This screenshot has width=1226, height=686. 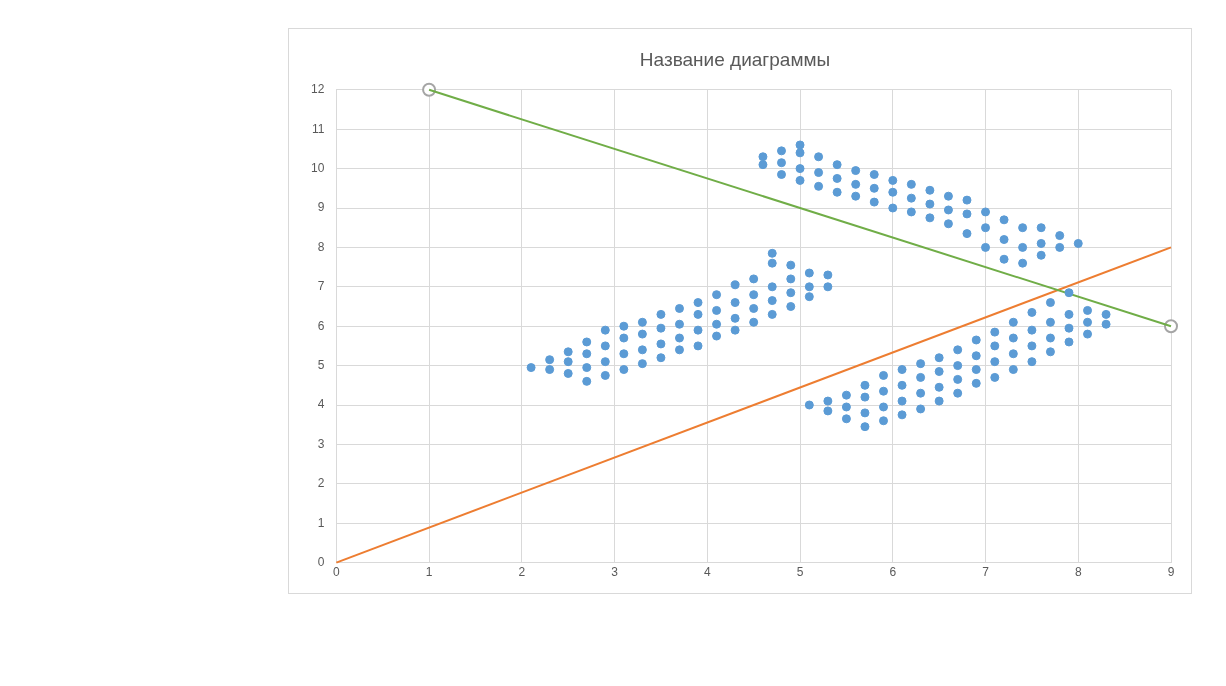 What do you see at coordinates (321, 522) in the screenshot?
I see `y-tick-label: 1` at bounding box center [321, 522].